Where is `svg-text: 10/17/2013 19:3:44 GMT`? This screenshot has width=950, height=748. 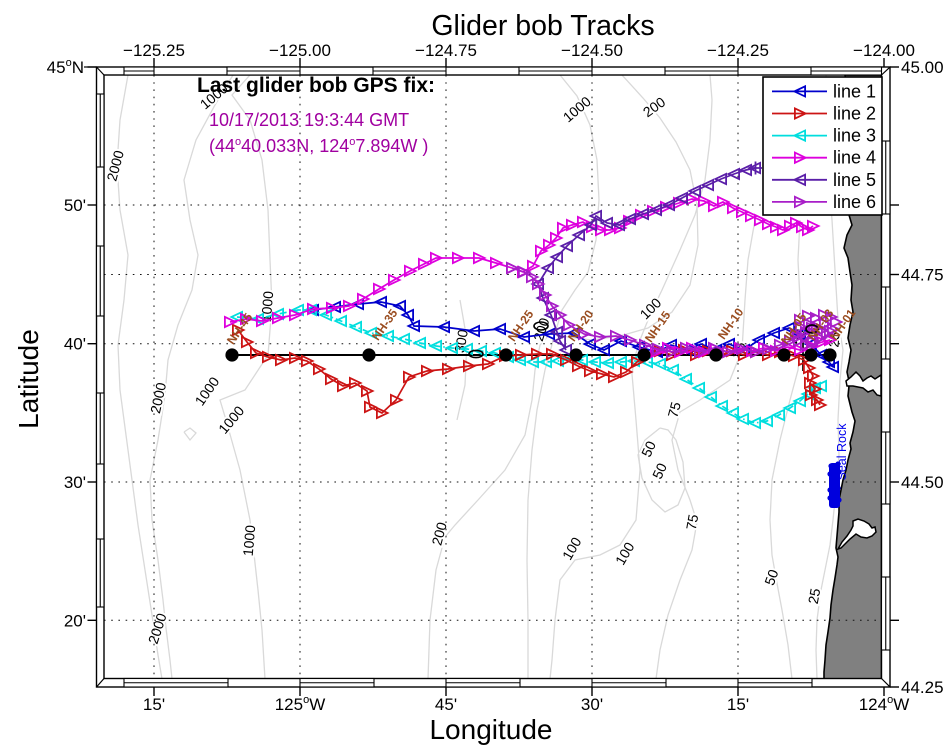 svg-text: 10/17/2013 19:3:44 GMT is located at coordinates (309, 120).